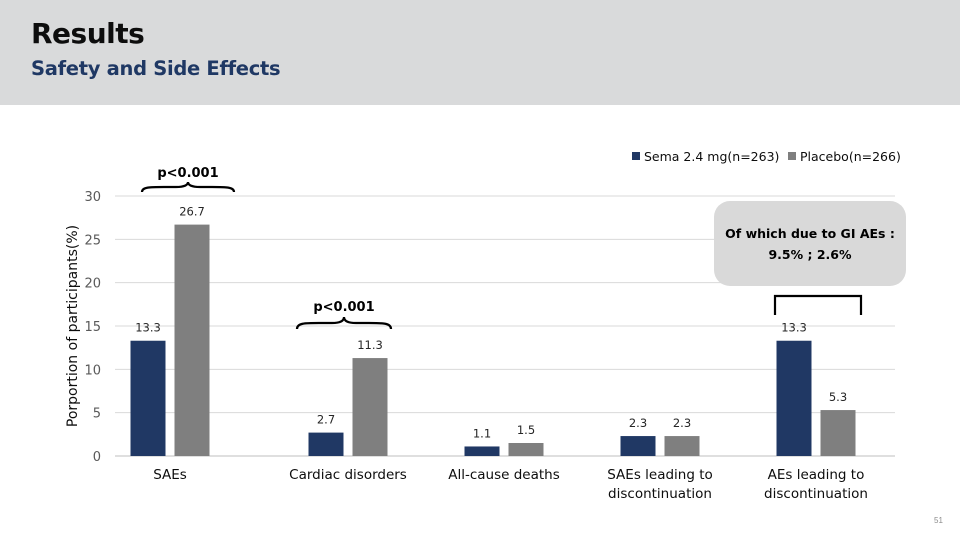  What do you see at coordinates (73, 326) in the screenshot?
I see `y-axis-label: Porportion of participants(%)` at bounding box center [73, 326].